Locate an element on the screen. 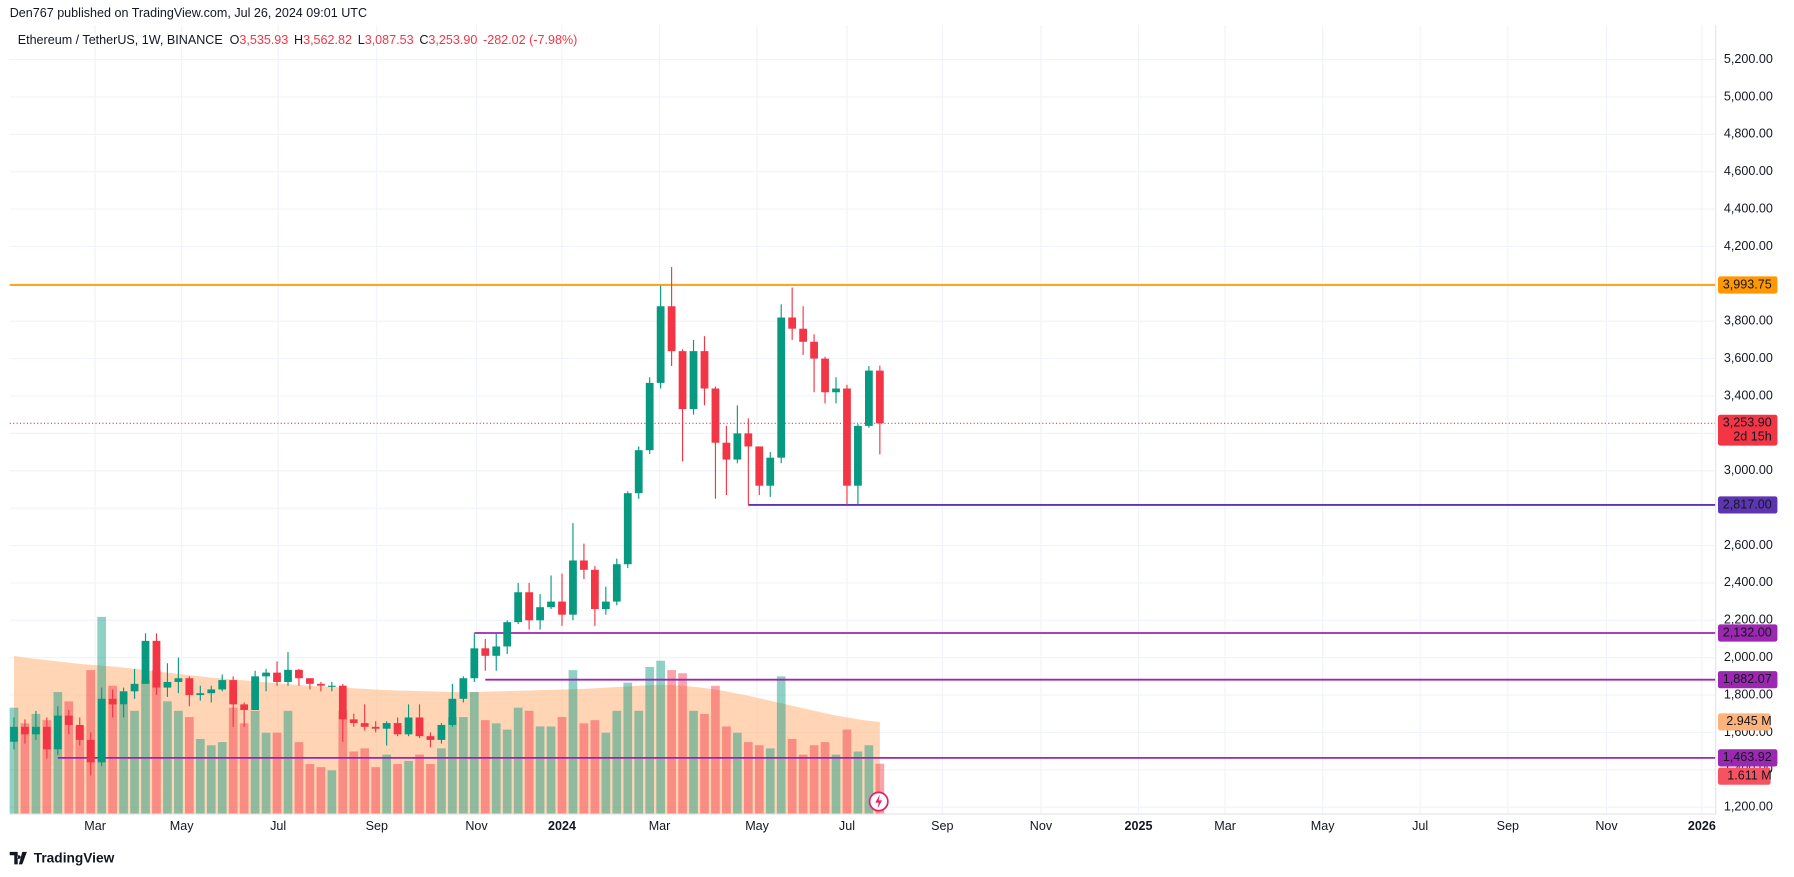  y-tick-label: 1,200.00 is located at coordinates (1748, 807).